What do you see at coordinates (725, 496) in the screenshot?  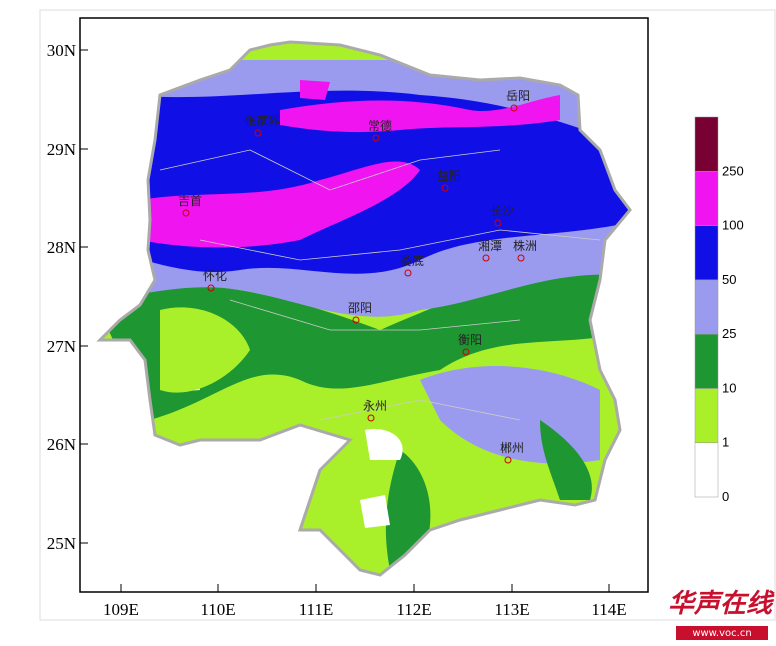 I see `legend-label: 0` at bounding box center [725, 496].